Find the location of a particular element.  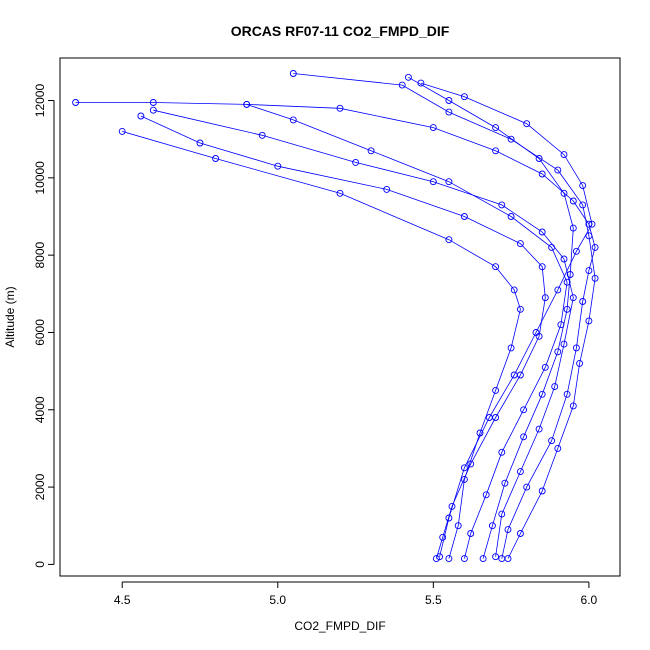

y-tick-label: 2000 is located at coordinates (40, 486).